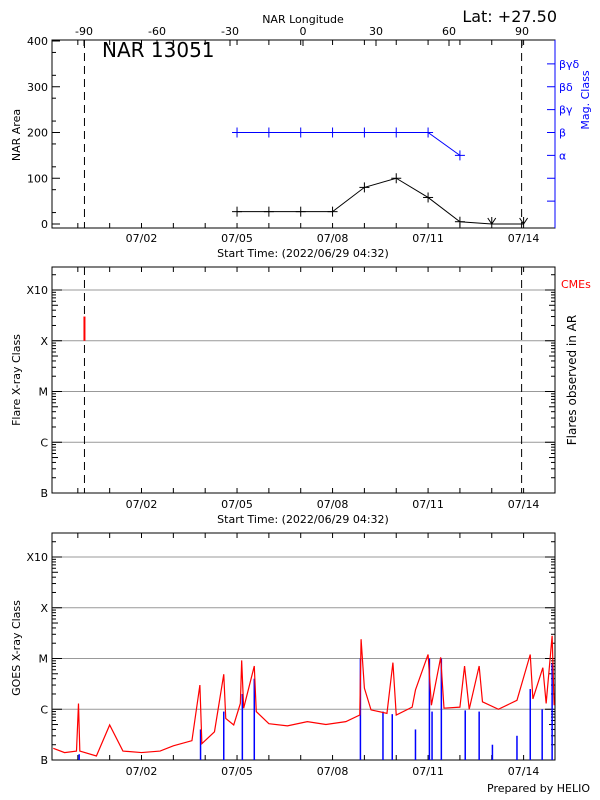 The width and height of the screenshot is (600, 800). I want to click on mag-class-label: β, so click(562, 133).